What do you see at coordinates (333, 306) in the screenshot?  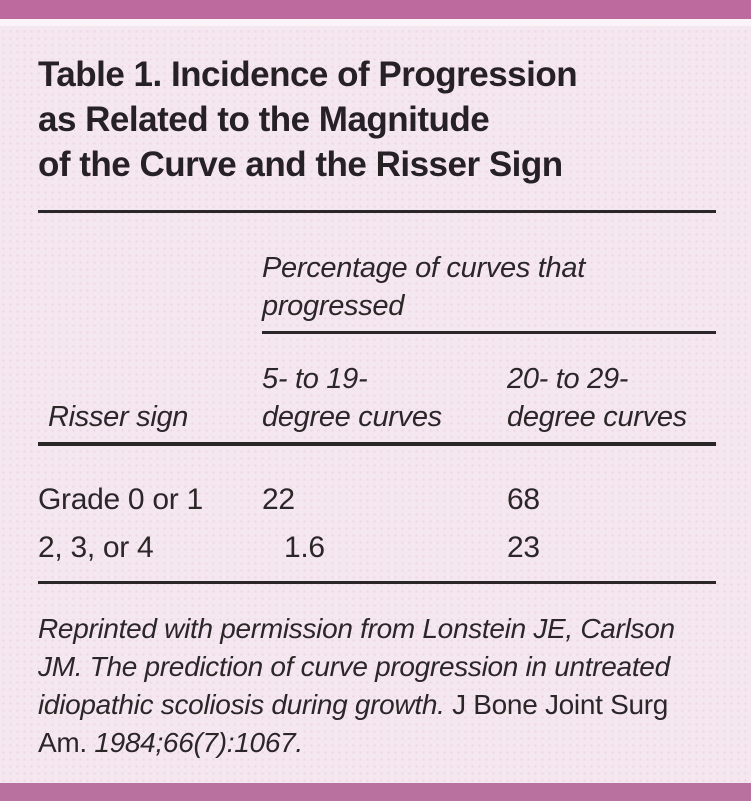 I see `spanning-header-line-2: progressed` at bounding box center [333, 306].